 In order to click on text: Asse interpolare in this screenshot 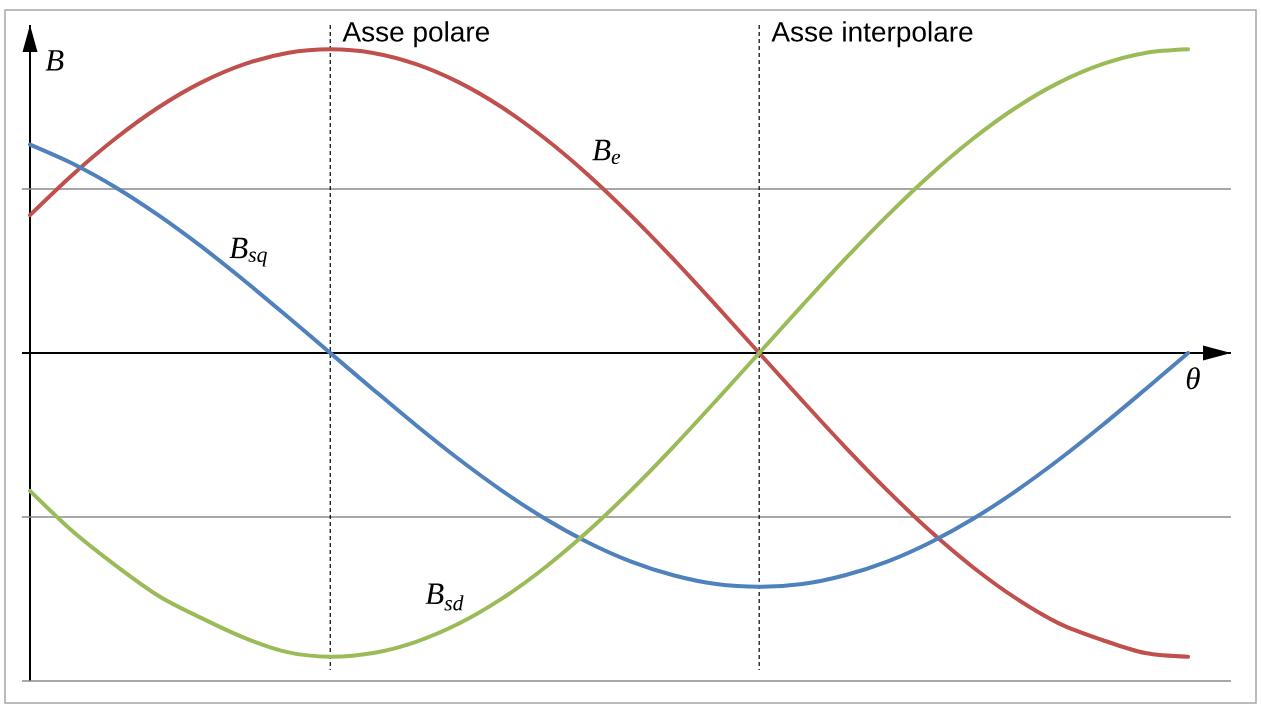, I will do `click(872, 34)`.